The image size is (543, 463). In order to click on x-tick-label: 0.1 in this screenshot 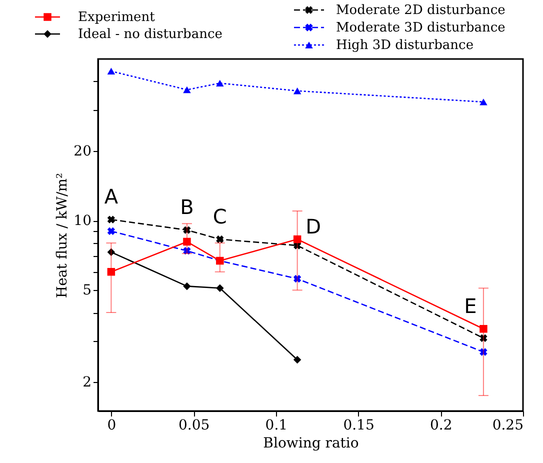, I will do `click(276, 426)`.